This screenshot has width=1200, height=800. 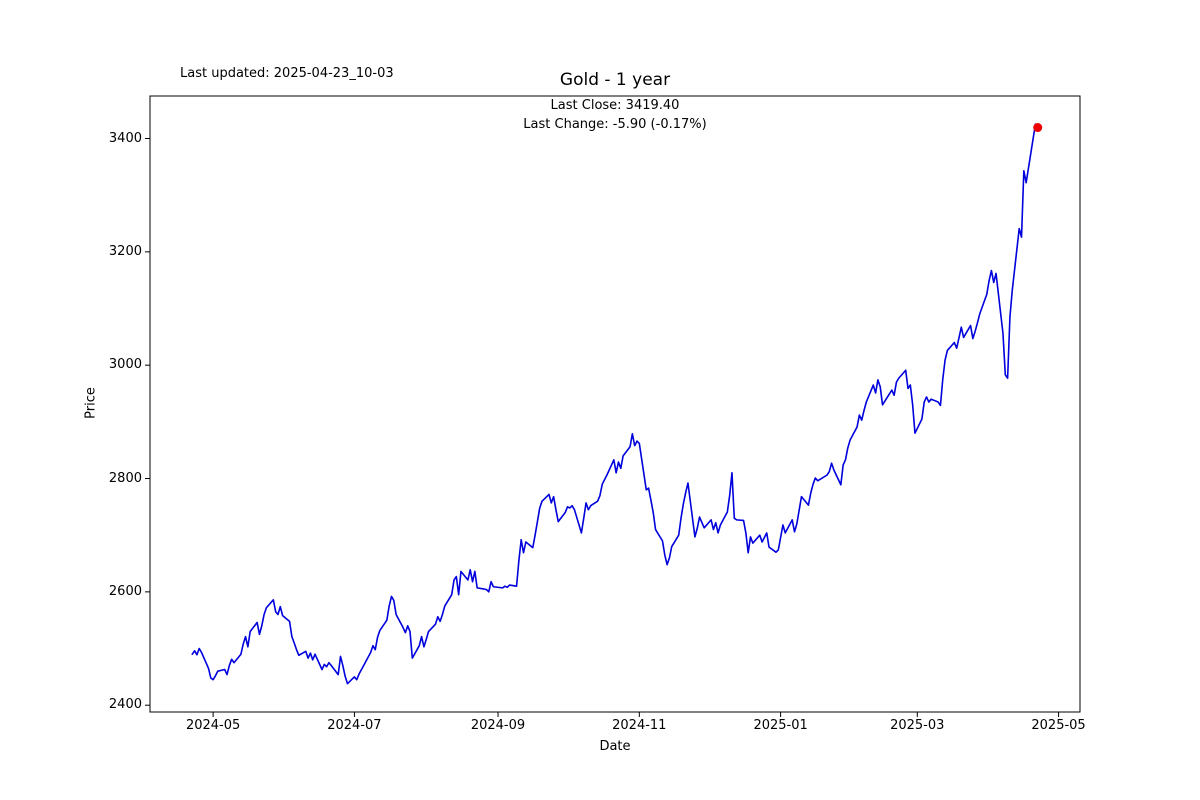 What do you see at coordinates (213, 725) in the screenshot?
I see `x-tick-label: 2024-05` at bounding box center [213, 725].